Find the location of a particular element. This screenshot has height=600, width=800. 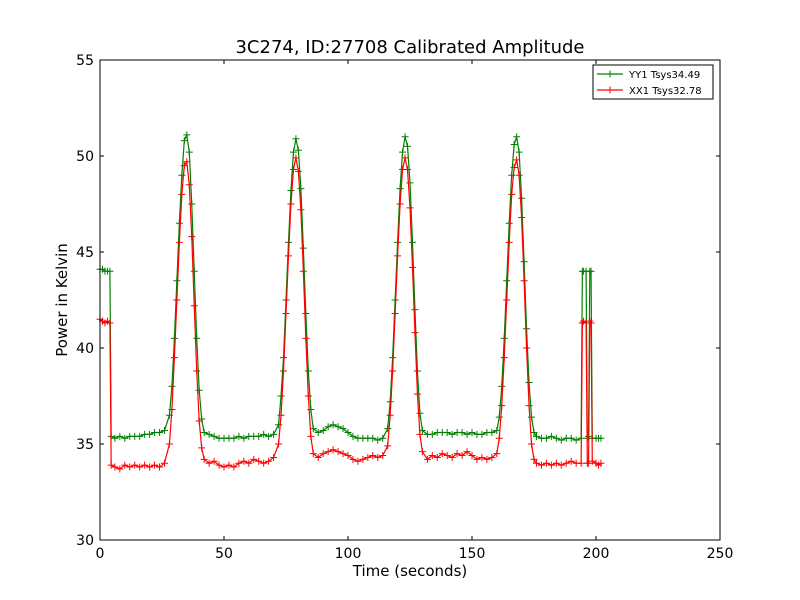

legend-label: YY1 Tsys34.49 is located at coordinates (664, 75).